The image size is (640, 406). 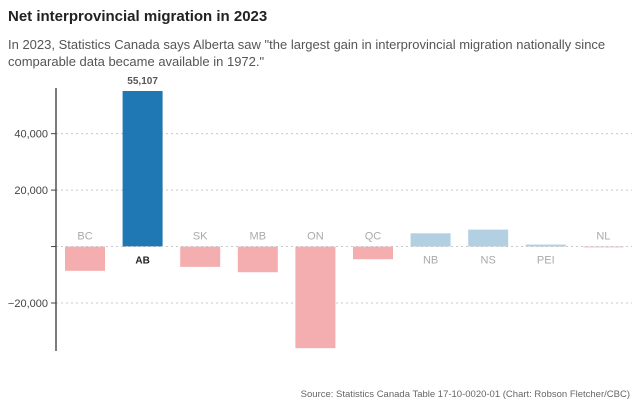 I want to click on bar-on, so click(x=315, y=297).